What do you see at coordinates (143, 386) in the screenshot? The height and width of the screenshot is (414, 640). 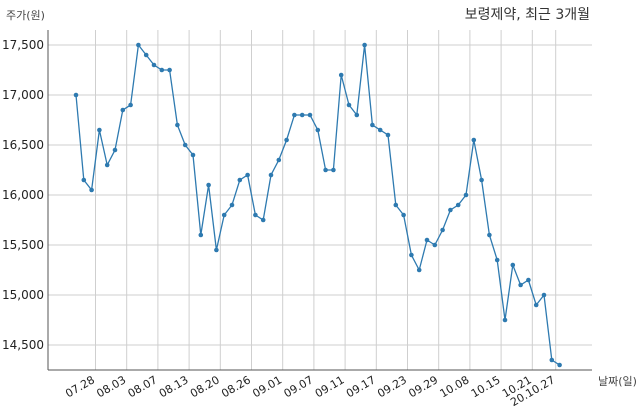 I see `x-tick-label: 08.07` at bounding box center [143, 386].